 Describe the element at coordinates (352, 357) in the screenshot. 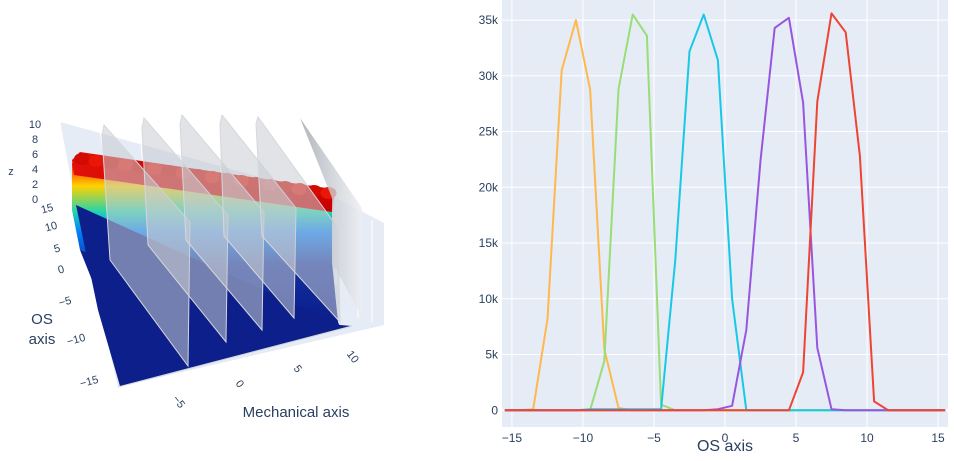

I see `mechanical-axis-tick-label: 10` at that location.